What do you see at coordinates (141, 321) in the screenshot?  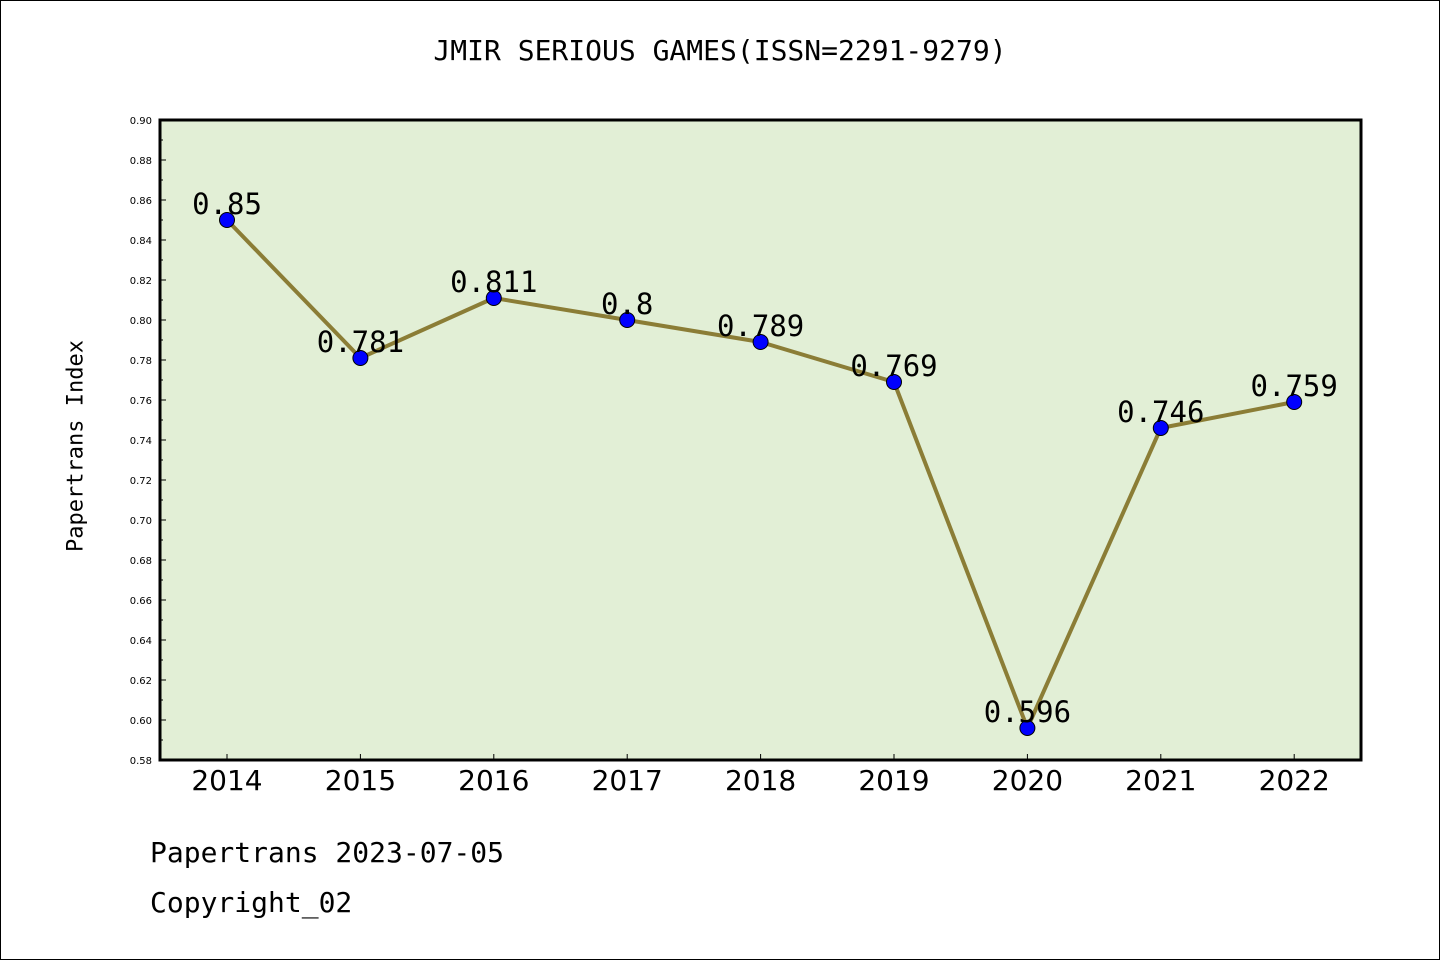 I see `y-tick-label: 0.80` at bounding box center [141, 321].